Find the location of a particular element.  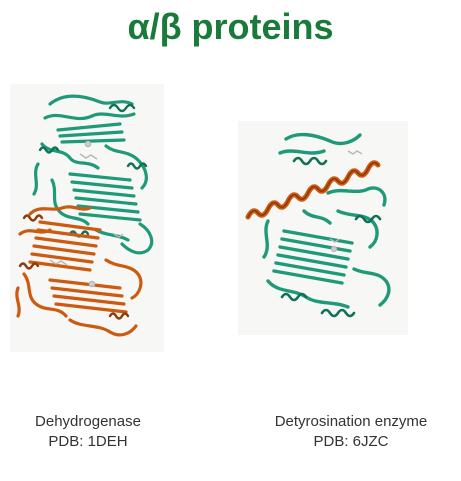

orange-helix is located at coordinates (313, 190).